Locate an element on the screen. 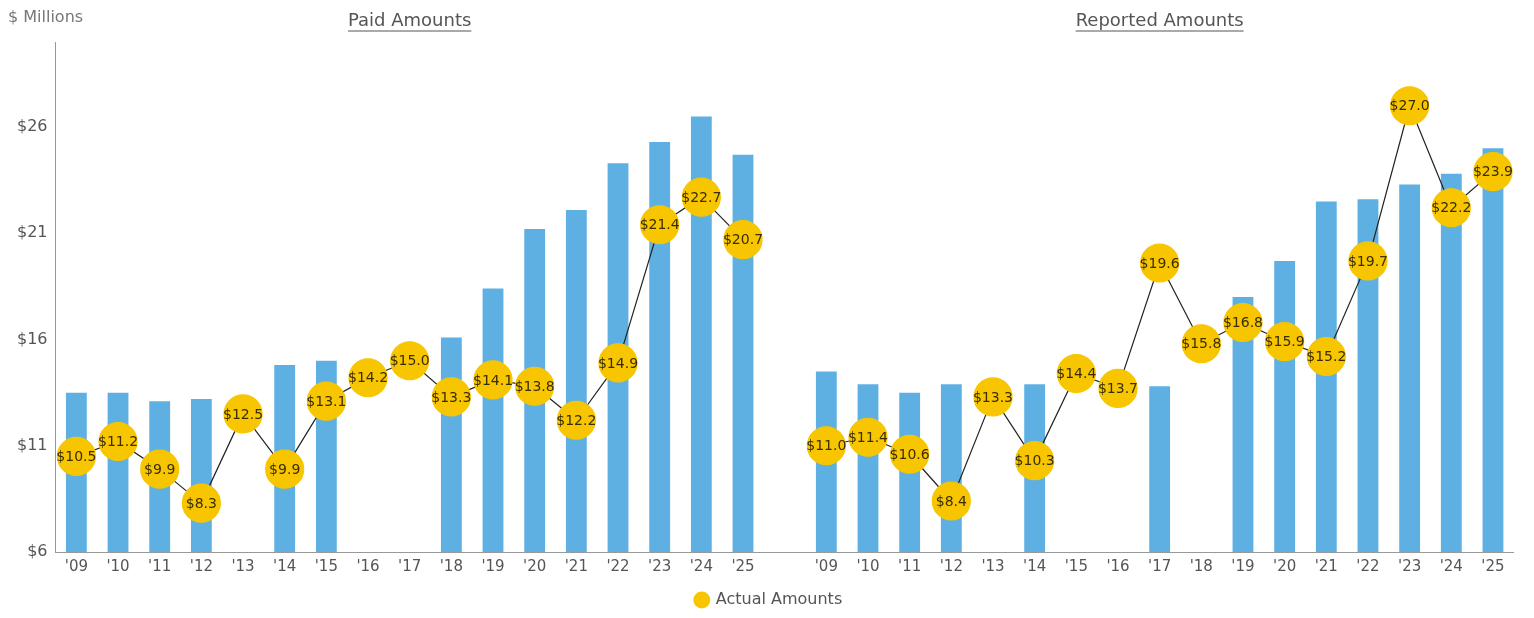 The width and height of the screenshot is (1534, 618). text: Reported Amounts is located at coordinates (1159, 19).